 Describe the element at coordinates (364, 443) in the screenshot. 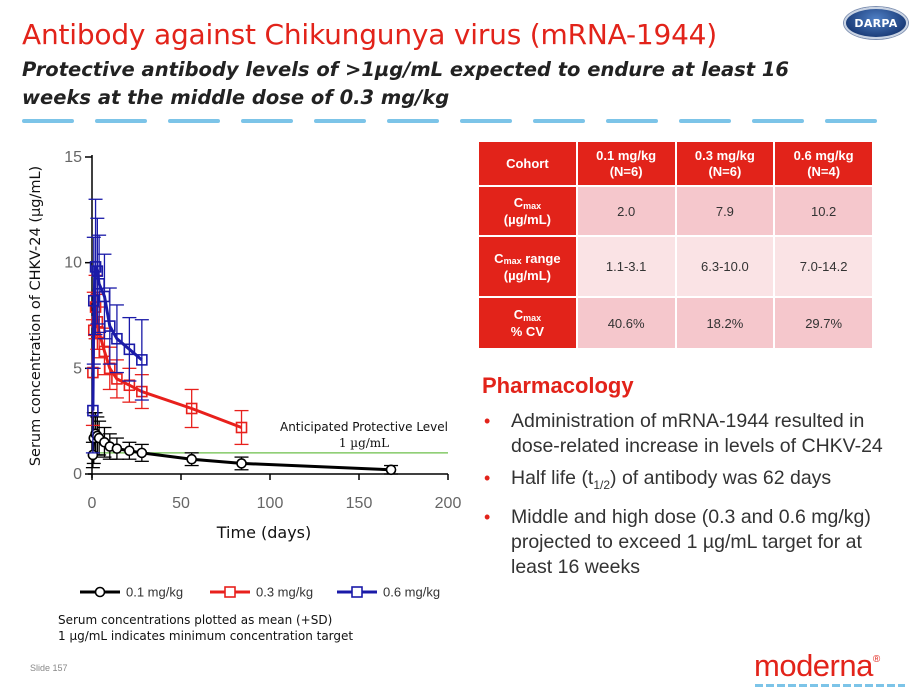

I see `protective-level-value: 1 µg/mL` at that location.